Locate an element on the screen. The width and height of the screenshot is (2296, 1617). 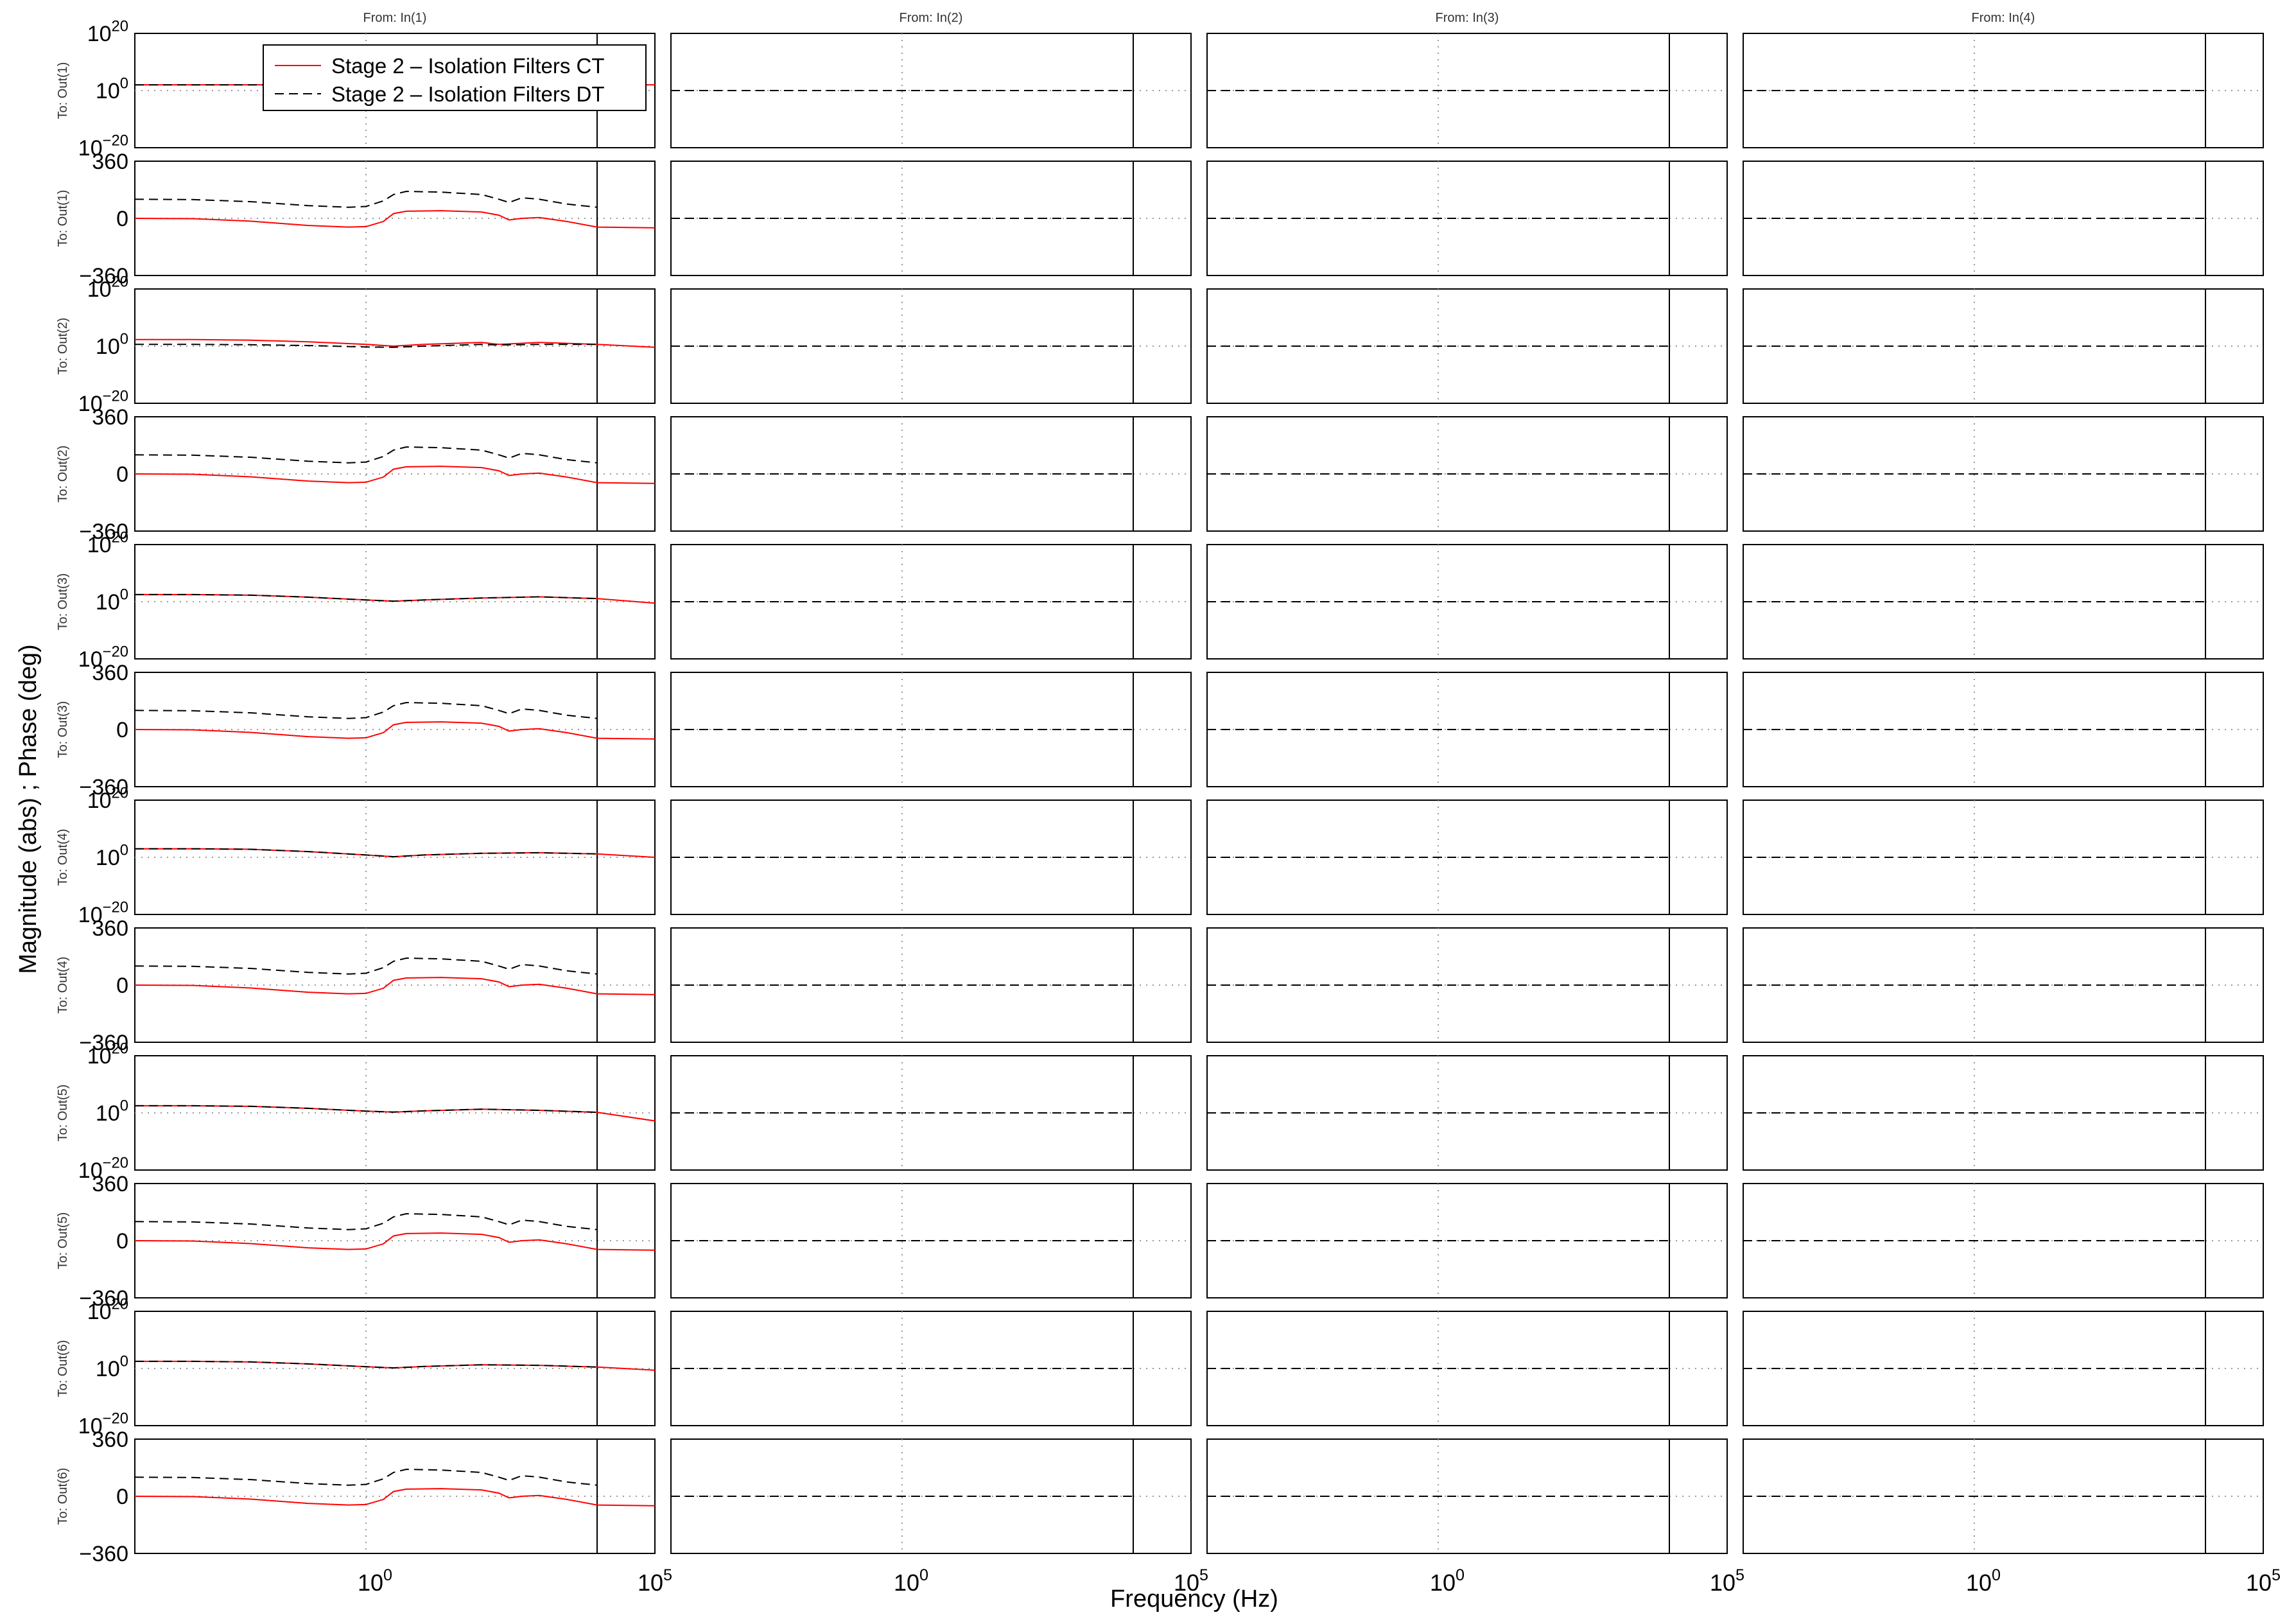
x-axis-label: Frequency (Hz) is located at coordinates (1194, 1599).